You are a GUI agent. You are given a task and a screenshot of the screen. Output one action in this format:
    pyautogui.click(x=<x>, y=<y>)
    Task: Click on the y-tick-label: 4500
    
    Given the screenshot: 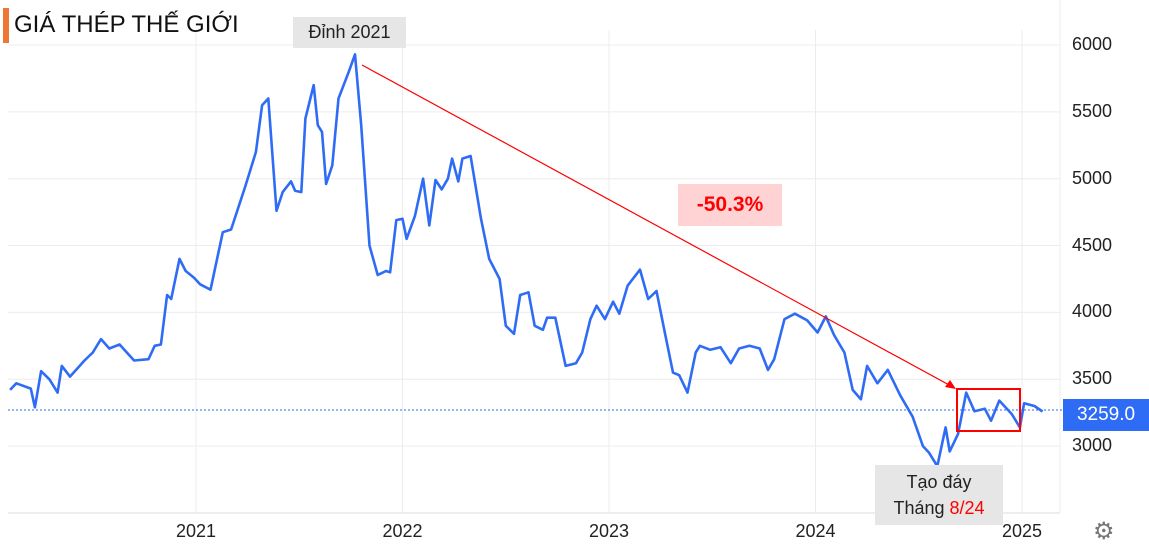 What is the action you would take?
    pyautogui.click(x=1092, y=244)
    